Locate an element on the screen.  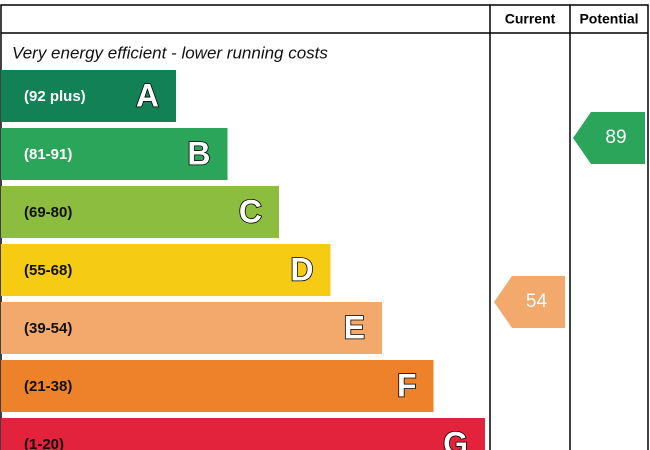
band-range: (69-80) is located at coordinates (48, 212).